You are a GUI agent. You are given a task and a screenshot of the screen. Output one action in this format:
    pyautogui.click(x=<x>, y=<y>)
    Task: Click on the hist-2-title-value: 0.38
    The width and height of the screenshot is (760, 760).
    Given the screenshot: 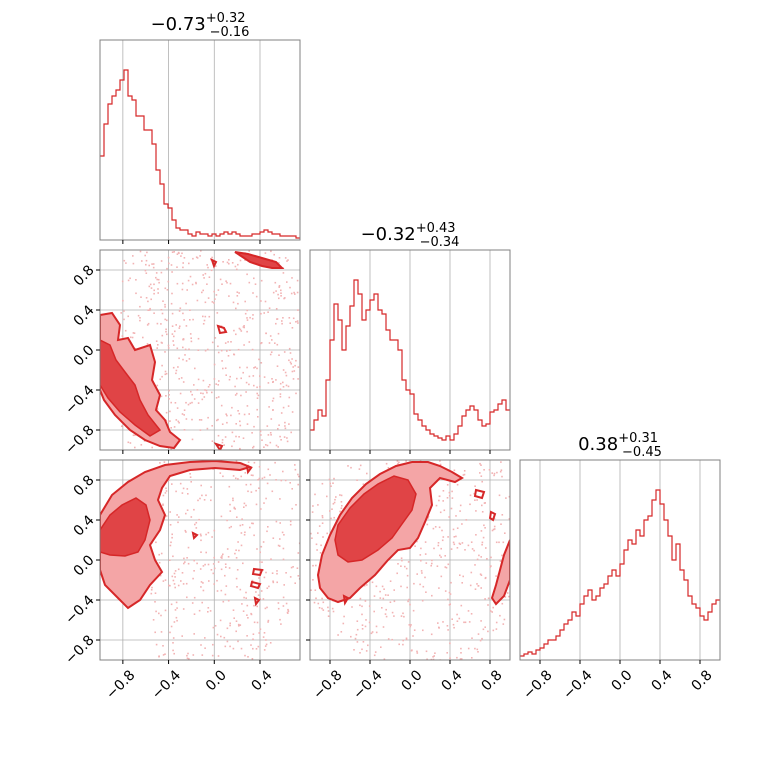 What is the action you would take?
    pyautogui.click(x=598, y=444)
    